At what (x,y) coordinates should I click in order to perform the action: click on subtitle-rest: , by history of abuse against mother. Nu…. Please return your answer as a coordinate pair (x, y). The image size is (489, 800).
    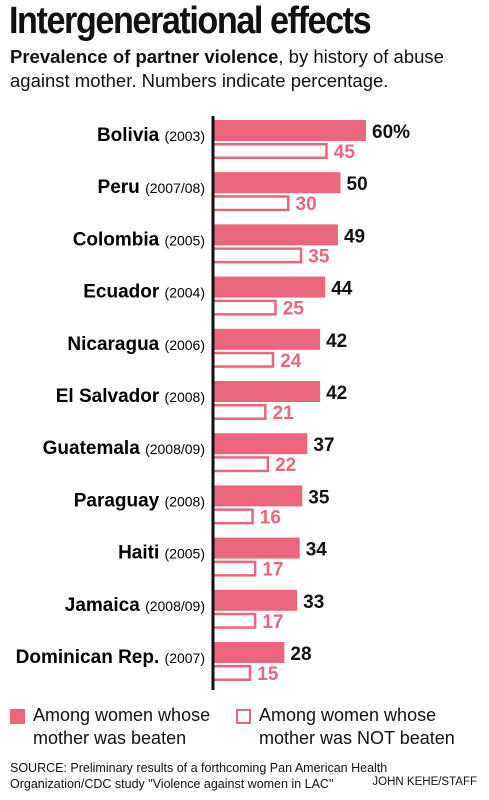
    Looking at the image, I should click on (227, 68).